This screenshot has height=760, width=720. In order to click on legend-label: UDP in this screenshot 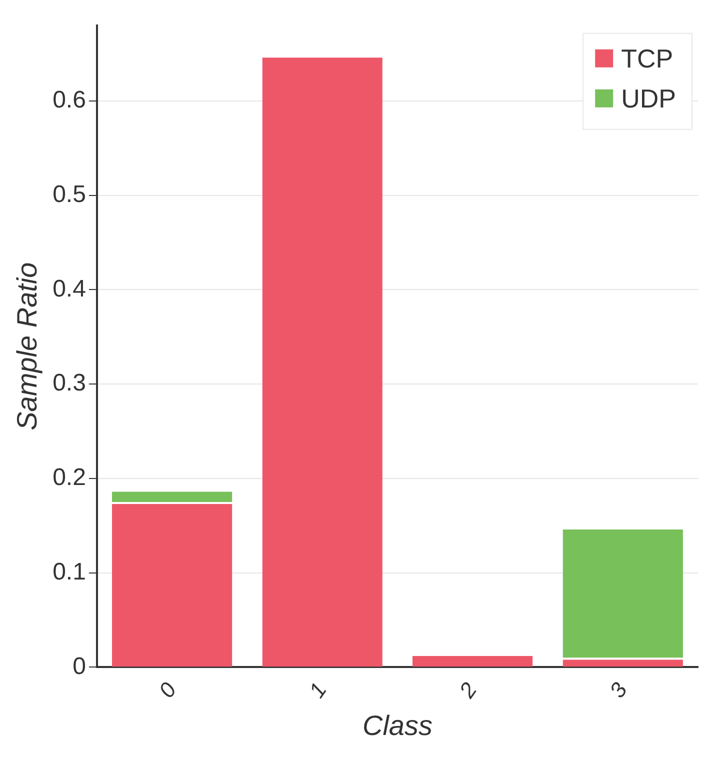, I will do `click(648, 99)`.